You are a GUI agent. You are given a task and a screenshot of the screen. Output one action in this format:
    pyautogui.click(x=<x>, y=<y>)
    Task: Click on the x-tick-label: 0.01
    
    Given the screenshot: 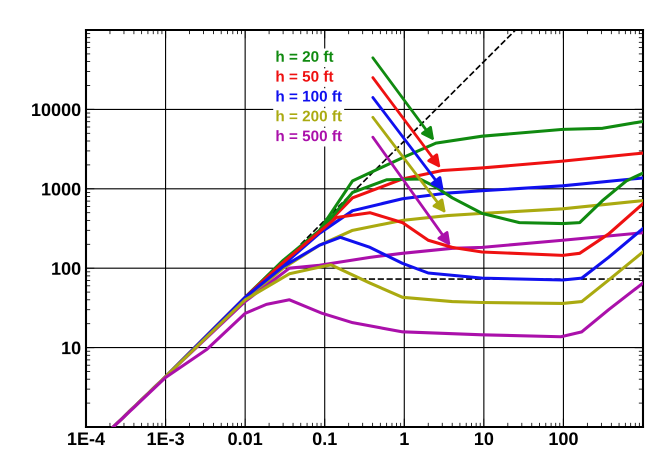 What is the action you would take?
    pyautogui.click(x=245, y=439)
    